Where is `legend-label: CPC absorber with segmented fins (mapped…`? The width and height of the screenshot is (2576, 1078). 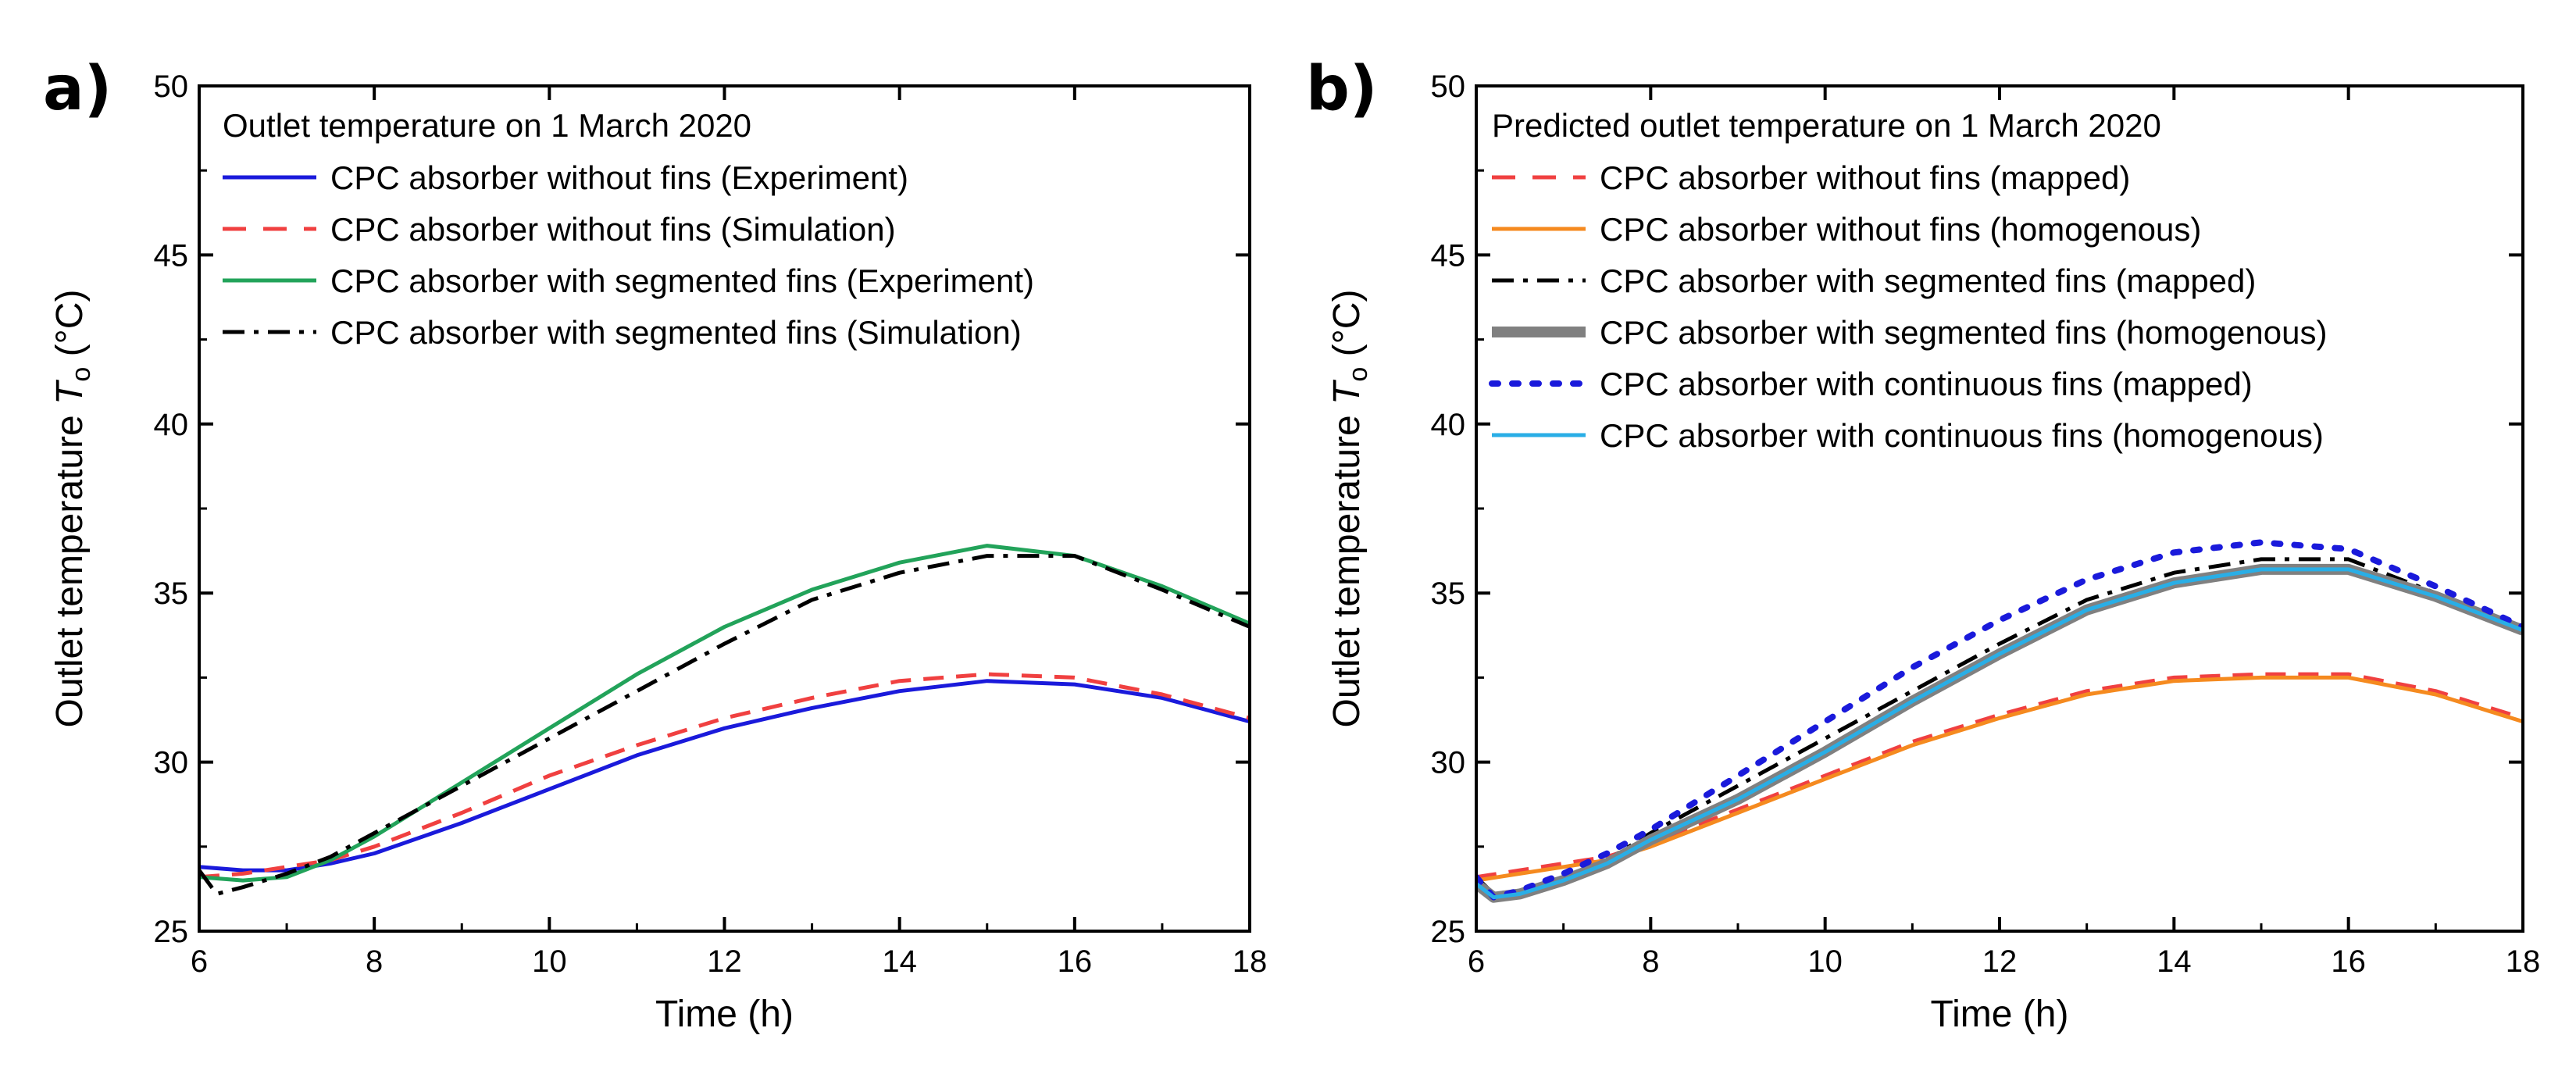 legend-label: CPC absorber with segmented fins (mapped… is located at coordinates (1928, 281).